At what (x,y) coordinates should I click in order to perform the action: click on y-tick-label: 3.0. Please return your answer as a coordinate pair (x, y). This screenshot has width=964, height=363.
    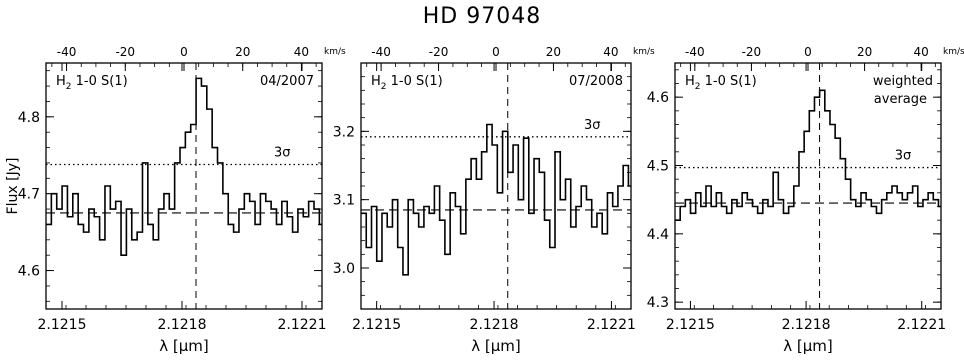
    Looking at the image, I should click on (344, 269).